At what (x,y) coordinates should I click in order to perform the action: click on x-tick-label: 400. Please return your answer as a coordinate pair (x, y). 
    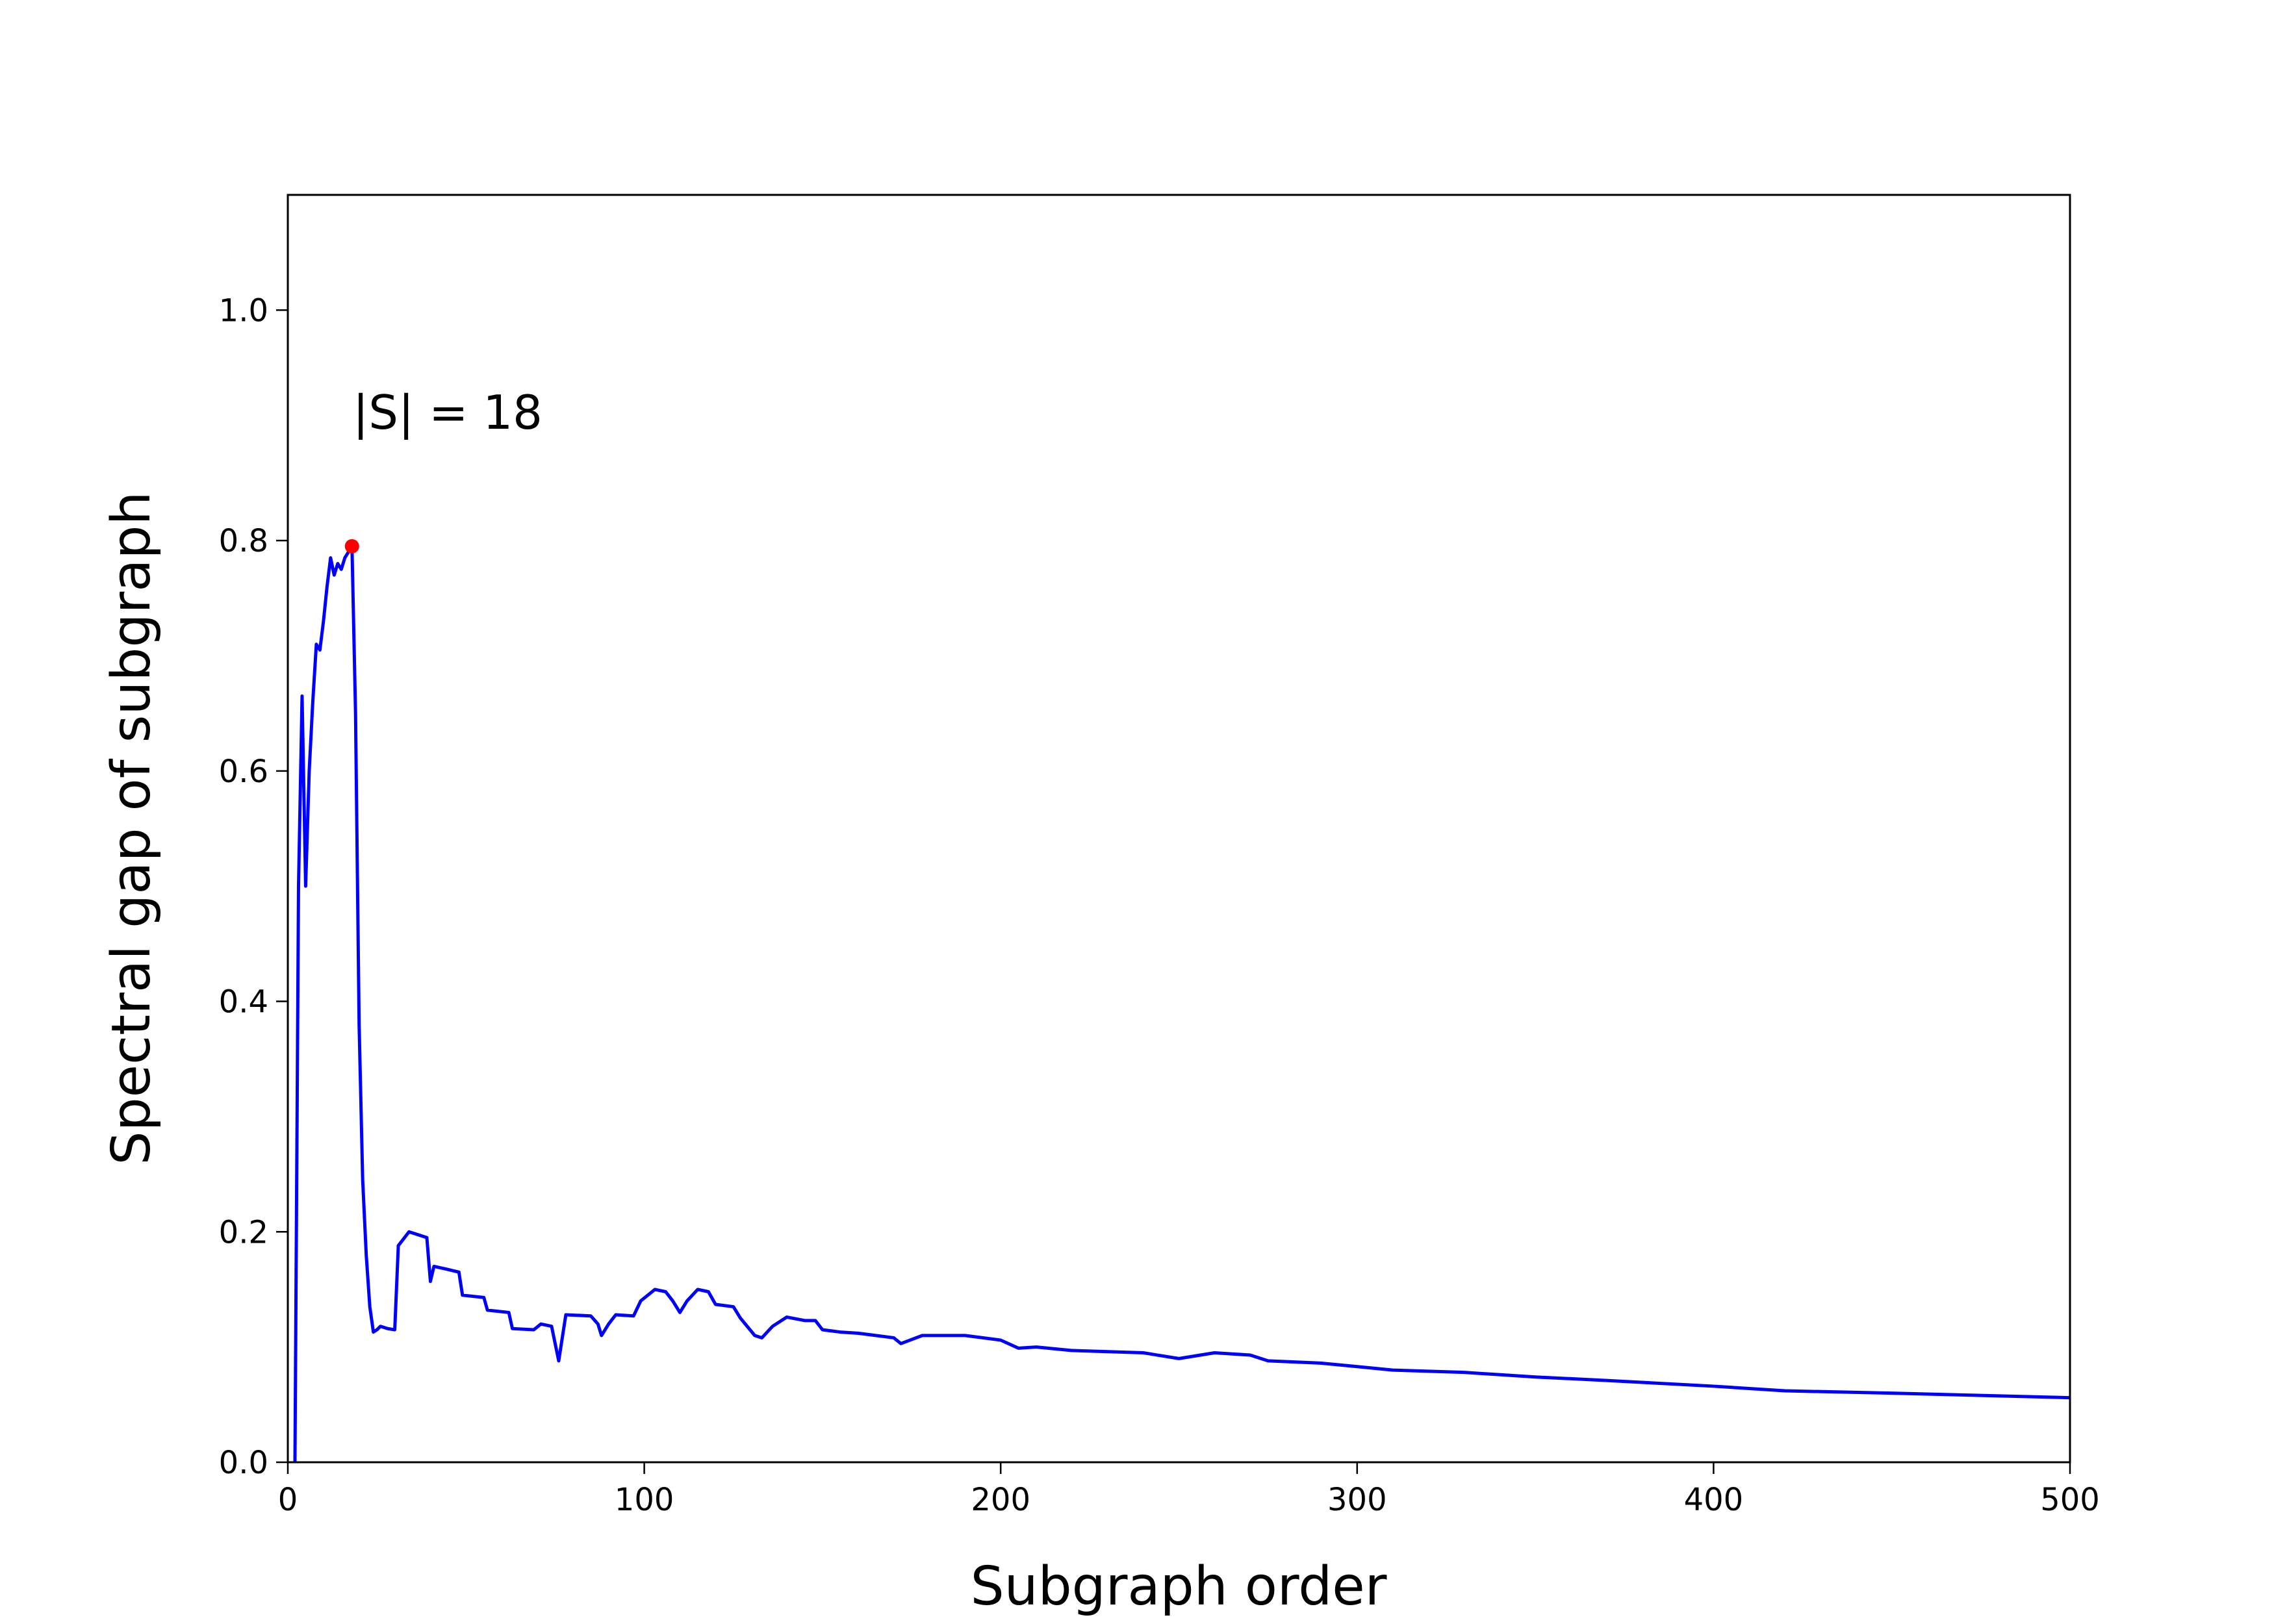
    Looking at the image, I should click on (1714, 1500).